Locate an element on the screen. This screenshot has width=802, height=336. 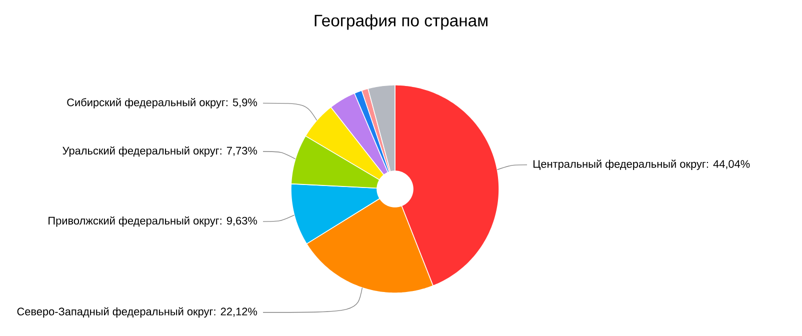
data-label: : 9,63% is located at coordinates (239, 221).